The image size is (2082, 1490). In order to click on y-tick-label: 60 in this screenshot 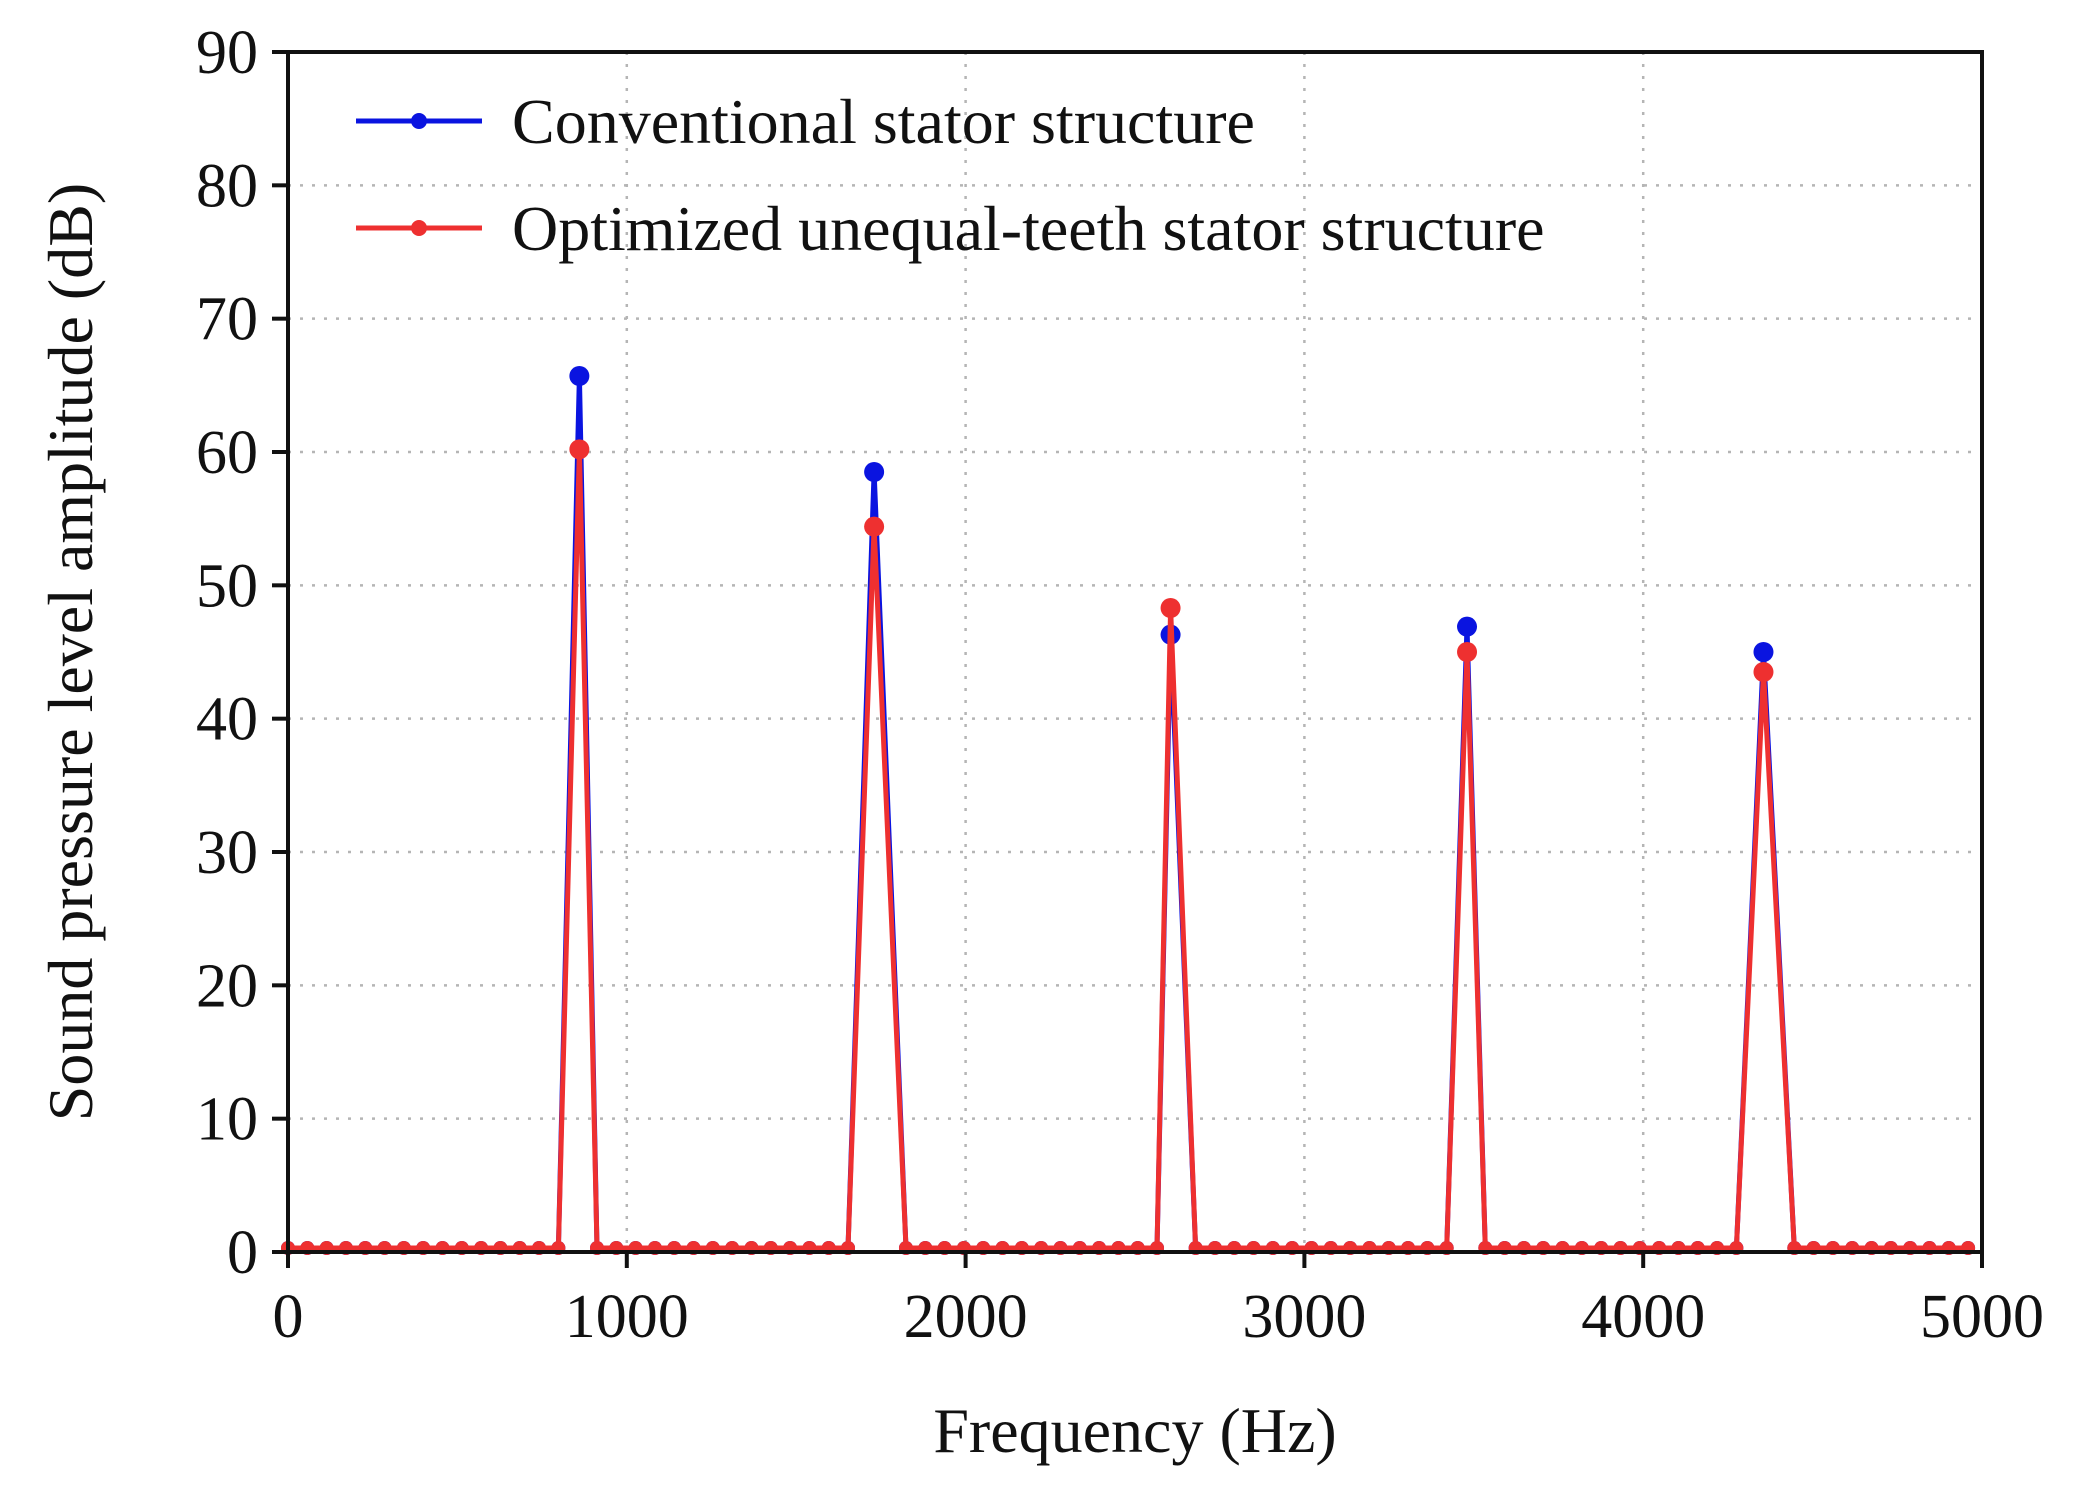, I will do `click(227, 453)`.